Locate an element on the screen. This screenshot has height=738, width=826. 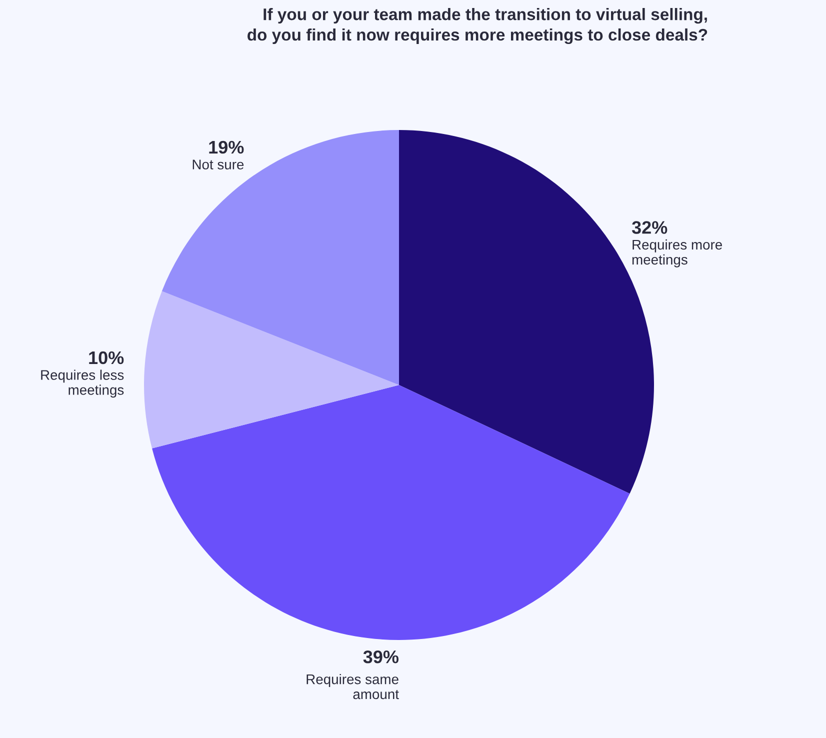
data-label: 32% is located at coordinates (650, 227).